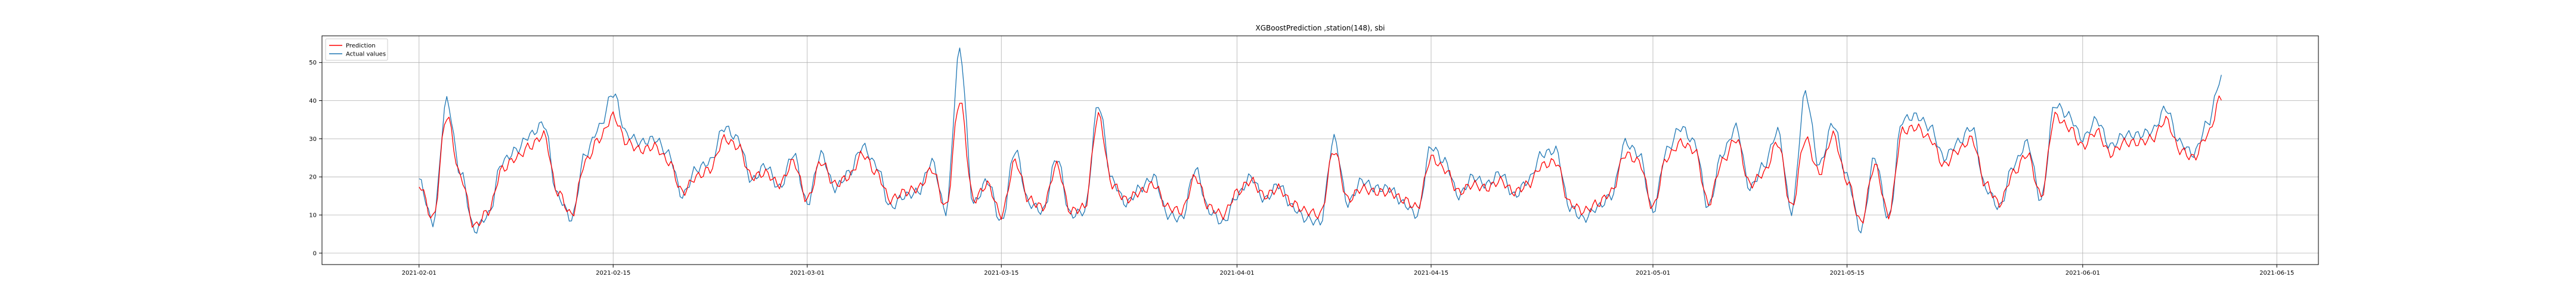 The width and height of the screenshot is (2576, 301). Describe the element at coordinates (419, 273) in the screenshot. I see `x-tick-label: 2021-02-01` at that location.